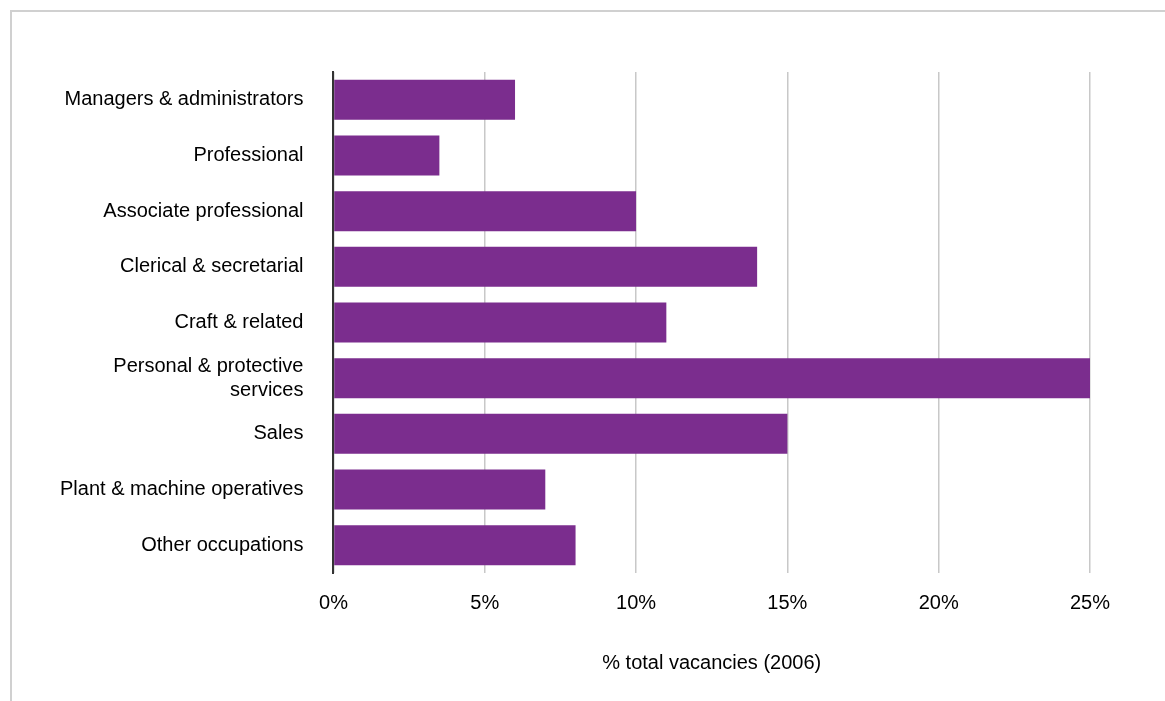  What do you see at coordinates (1090, 601) in the screenshot?
I see `x-tick-label: 25%` at bounding box center [1090, 601].